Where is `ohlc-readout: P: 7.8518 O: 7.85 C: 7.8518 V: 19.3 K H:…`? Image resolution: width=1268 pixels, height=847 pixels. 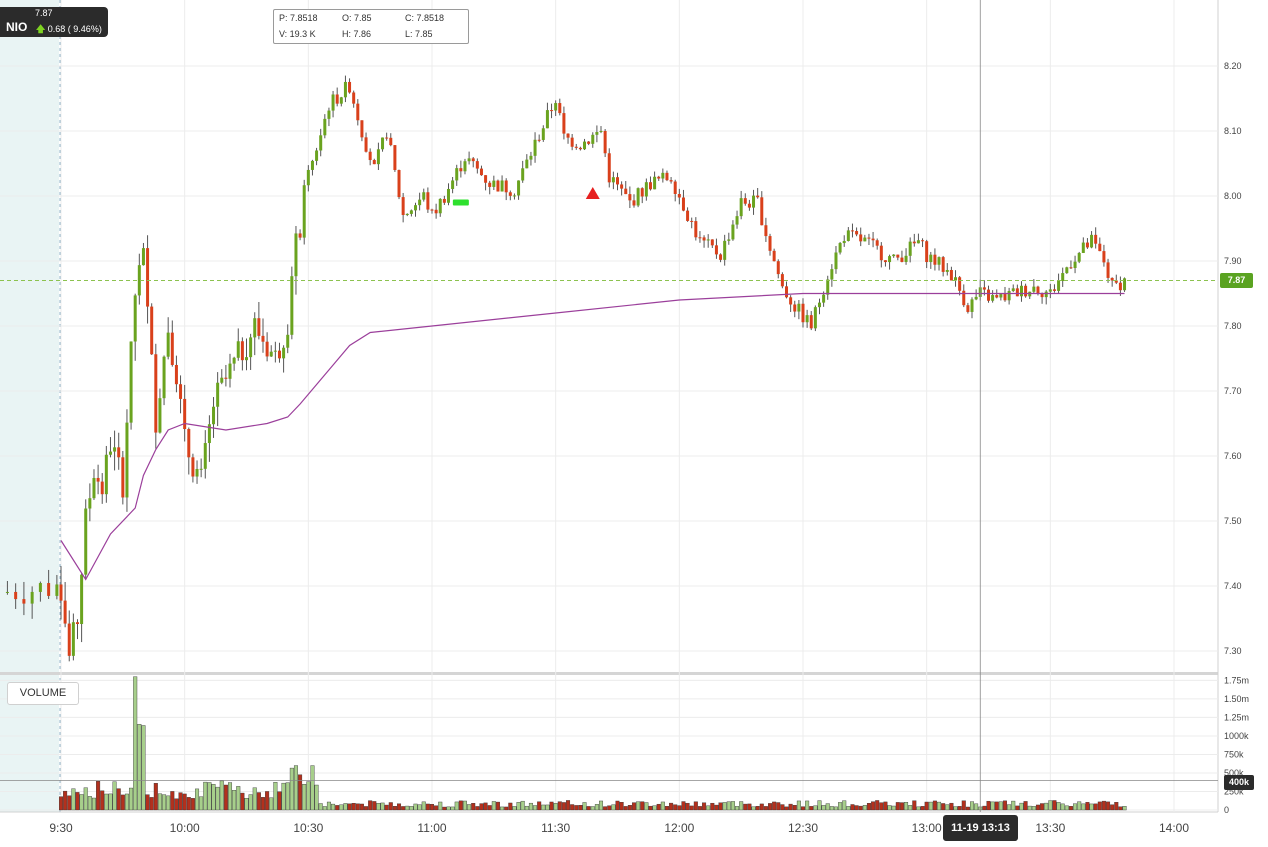 ohlc-readout: P: 7.8518 O: 7.85 C: 7.8518 V: 19.3 K H:… is located at coordinates (371, 26).